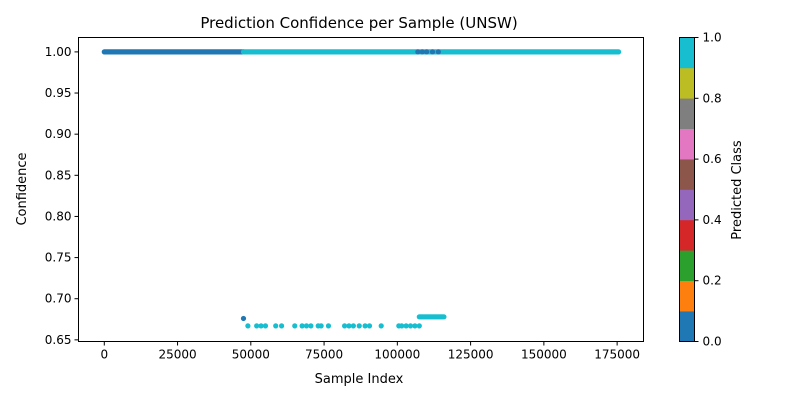 The width and height of the screenshot is (800, 404). What do you see at coordinates (58, 93) in the screenshot?
I see `y-tick-label: 0.95` at bounding box center [58, 93].